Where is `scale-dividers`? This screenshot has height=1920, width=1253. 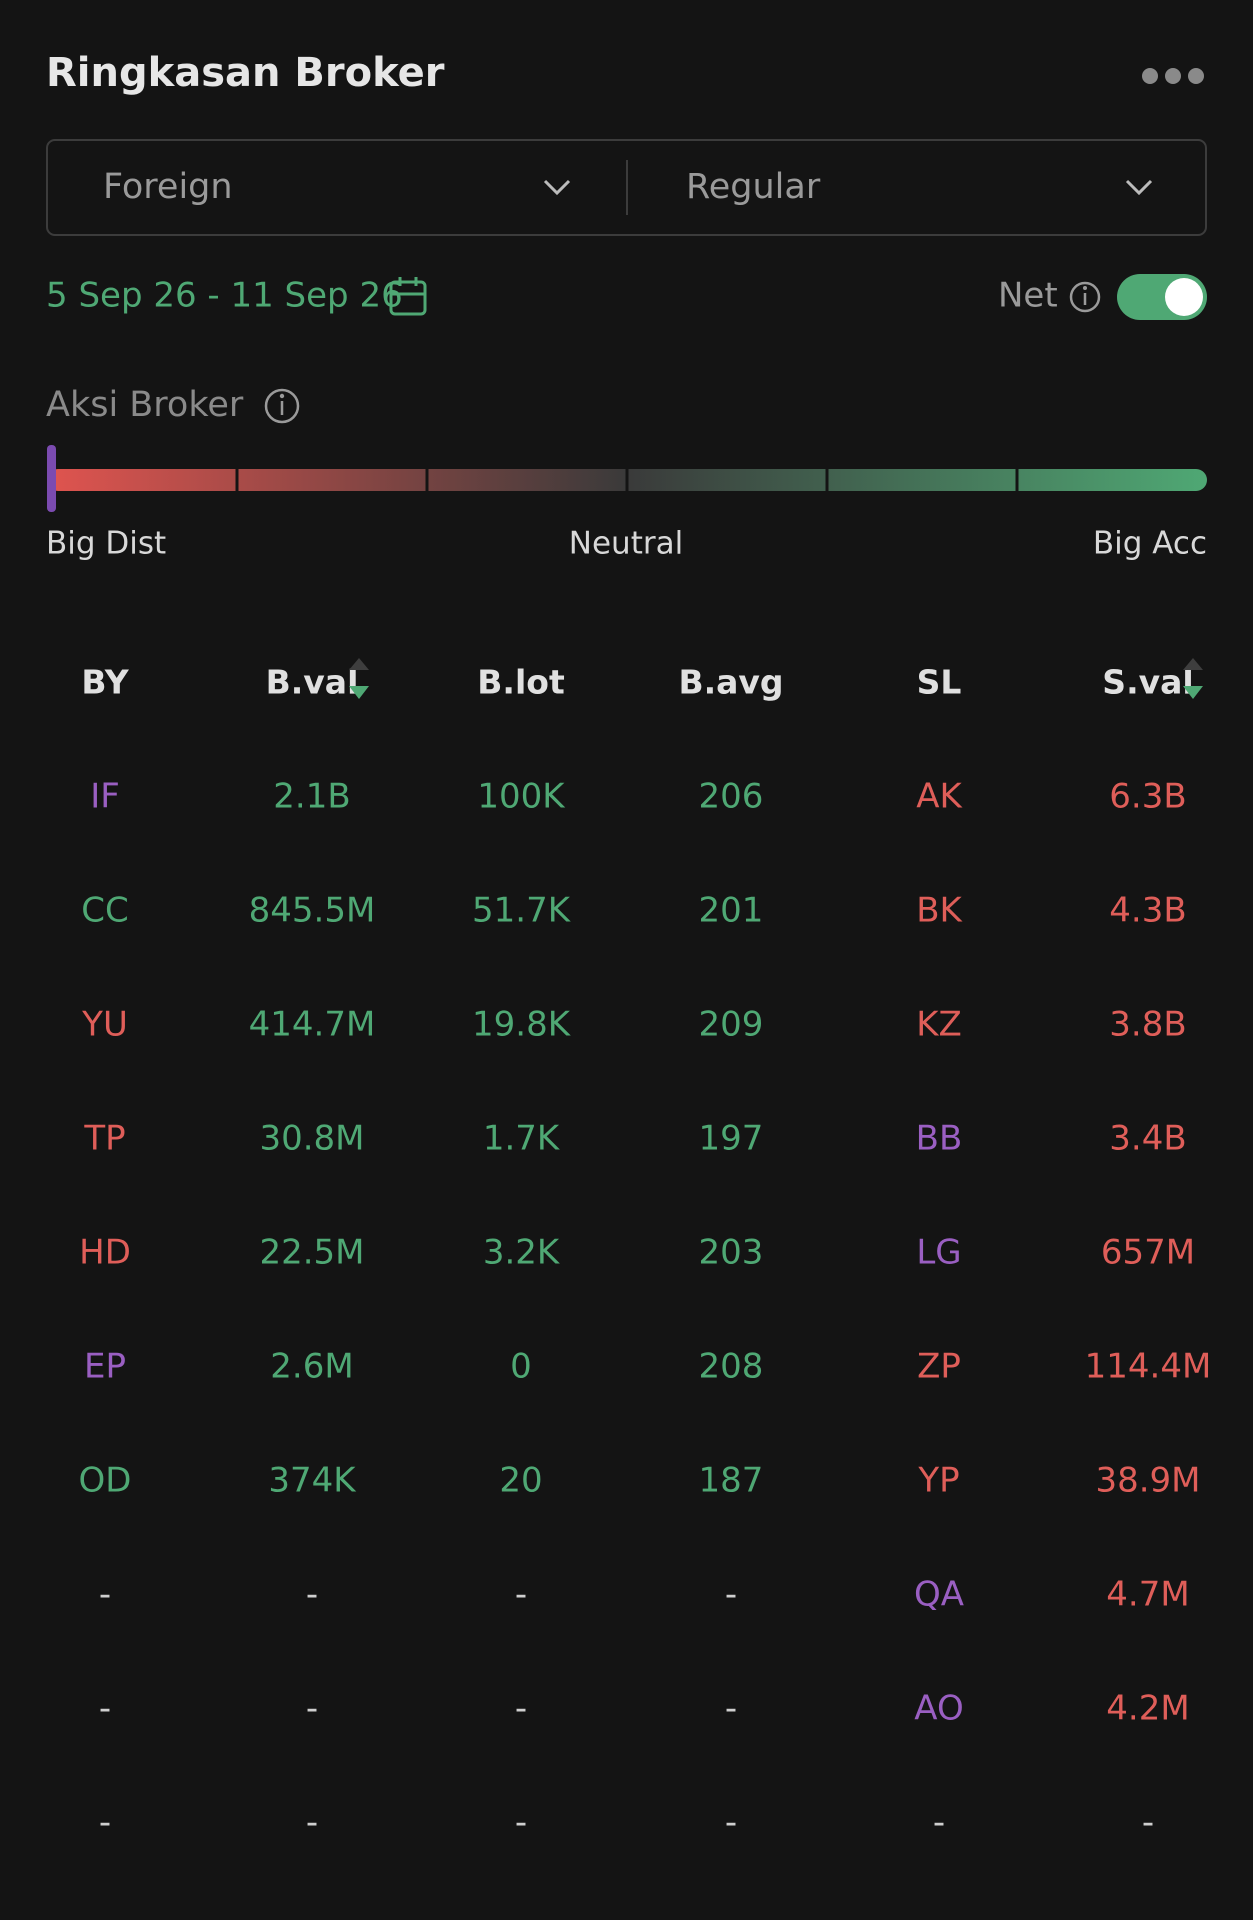
scale-dividers is located at coordinates (627, 480).